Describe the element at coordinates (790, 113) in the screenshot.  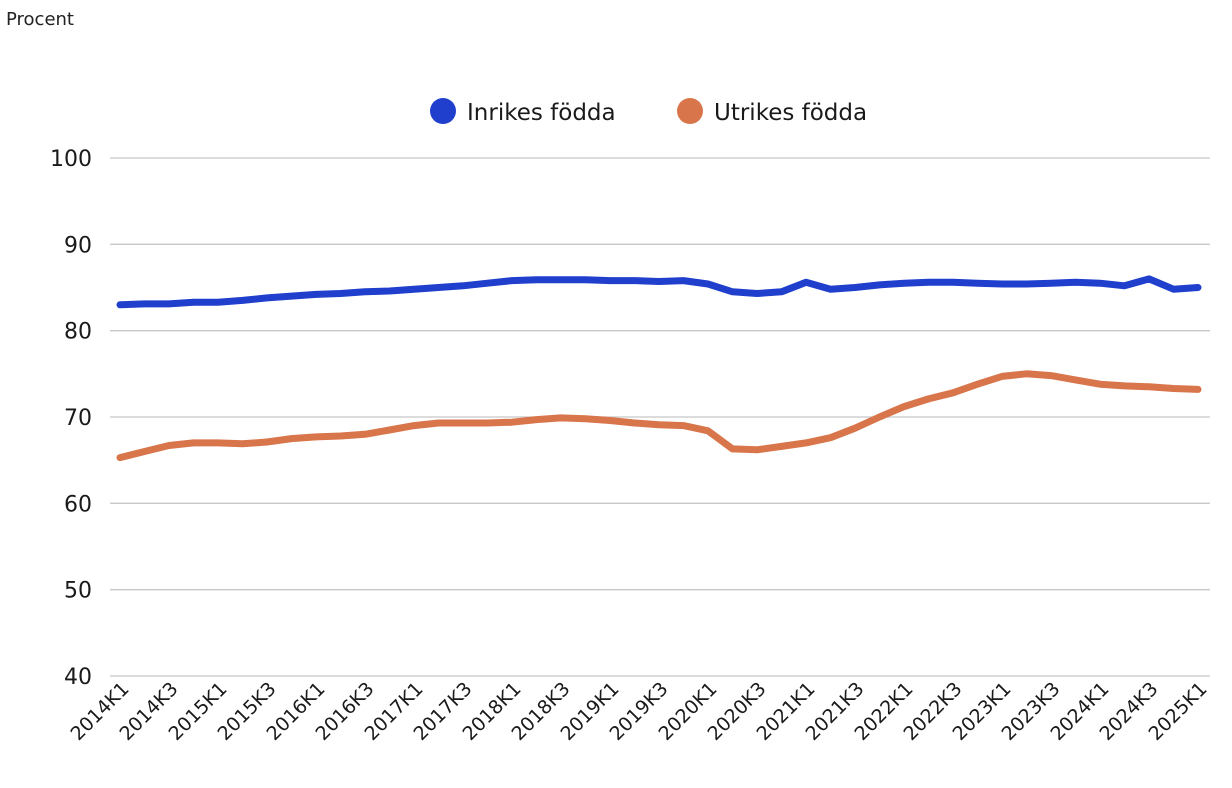
I see `legend-label: Utrikes födda` at that location.